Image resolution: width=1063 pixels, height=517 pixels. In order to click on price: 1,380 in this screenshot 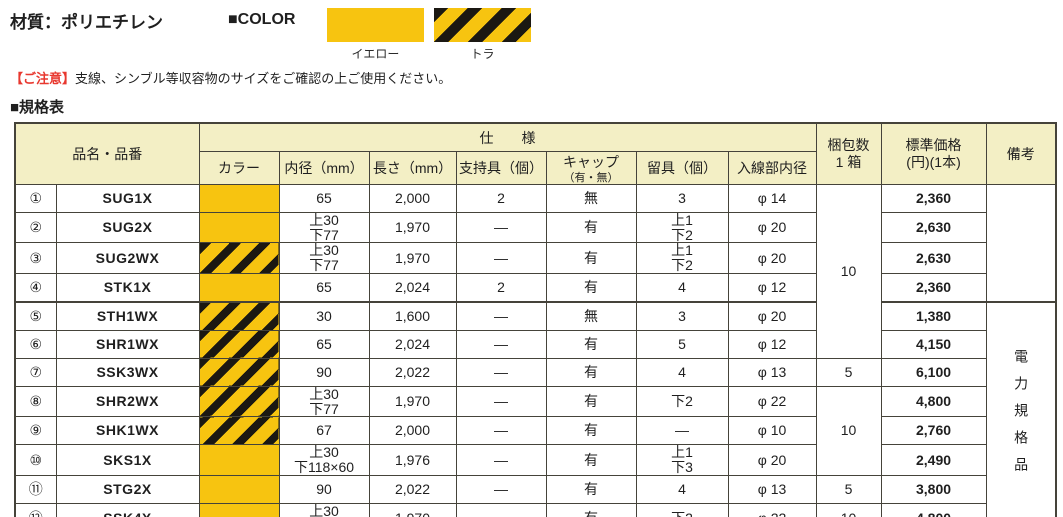, I will do `click(933, 315)`.